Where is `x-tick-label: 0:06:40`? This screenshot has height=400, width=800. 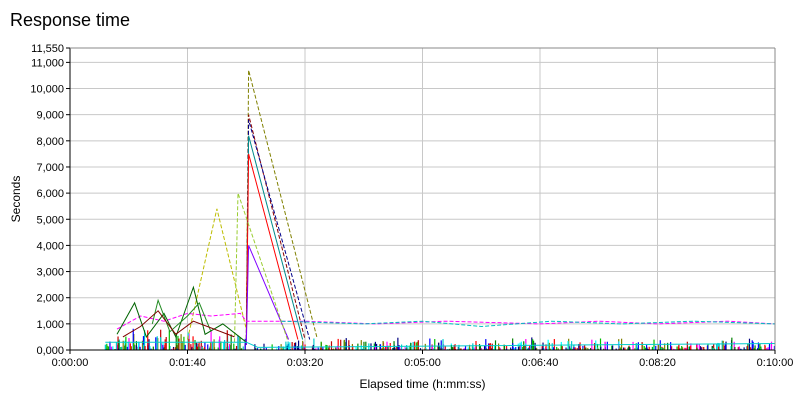 x-tick-label: 0:06:40 is located at coordinates (540, 363).